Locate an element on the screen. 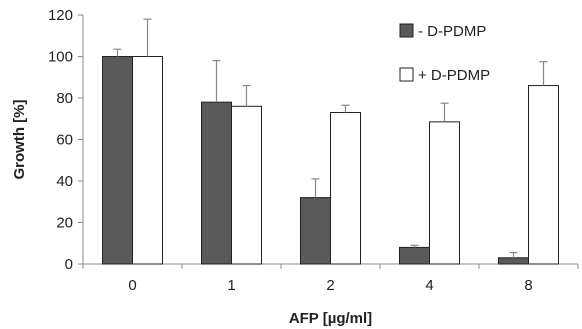 This screenshot has width=582, height=329. y-axis: 0 20 40 60 80 100 120 is located at coordinates (66, 140).